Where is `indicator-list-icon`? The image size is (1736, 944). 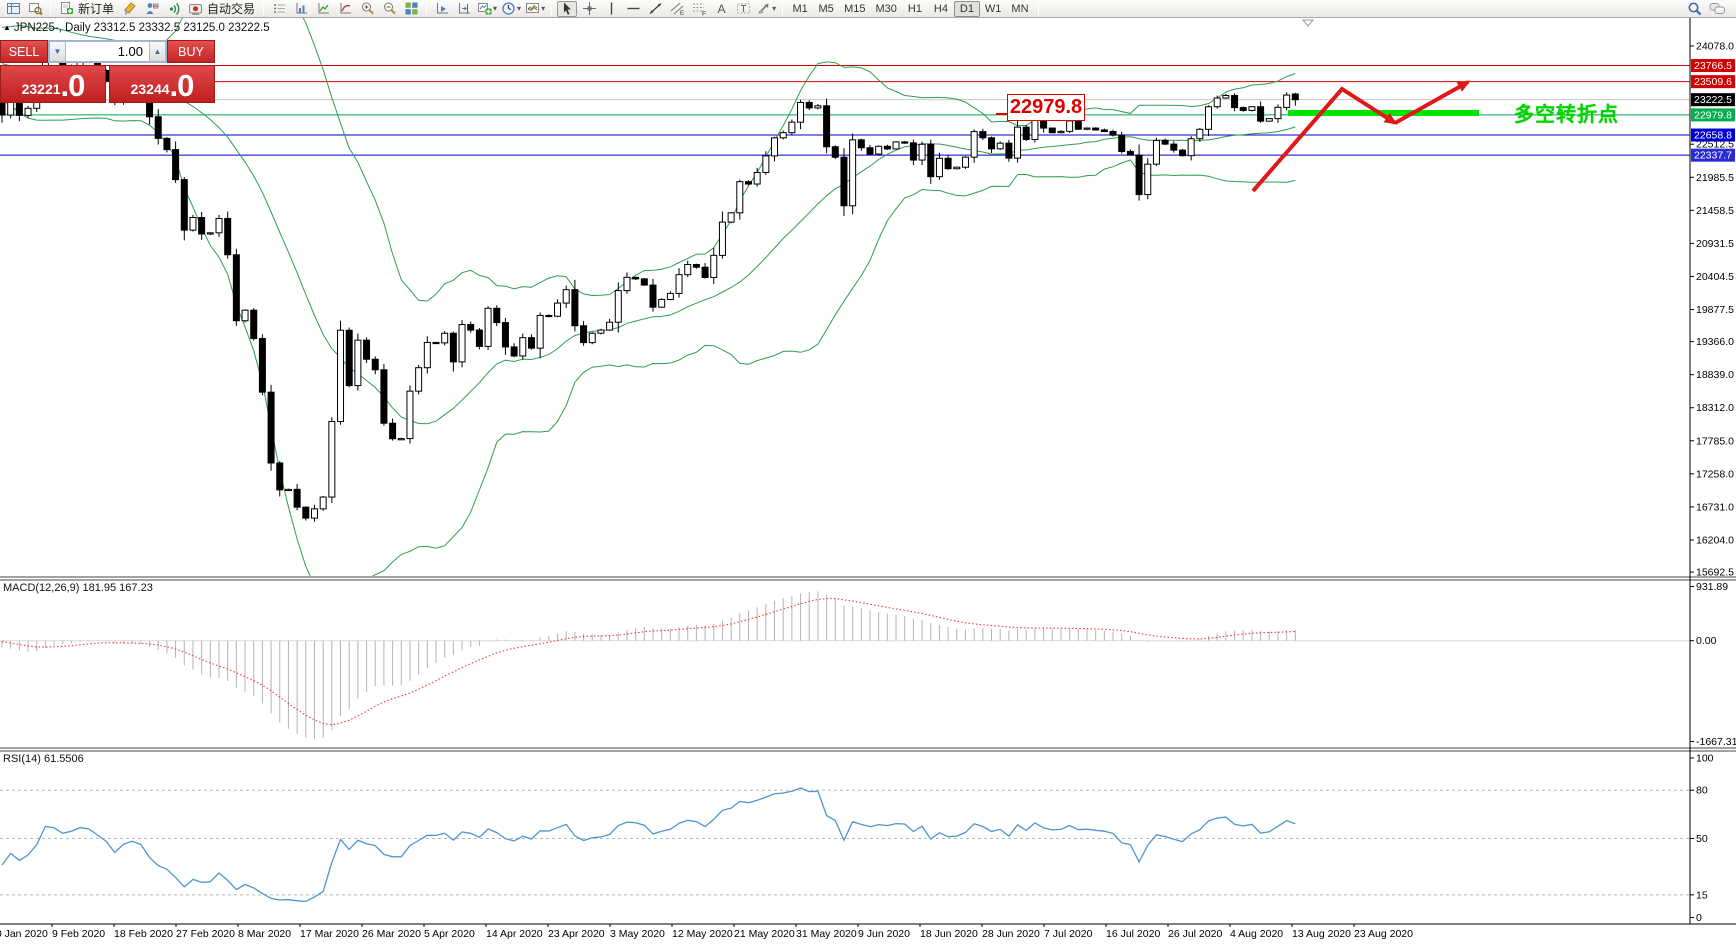 indicator-list-icon is located at coordinates (279, 9).